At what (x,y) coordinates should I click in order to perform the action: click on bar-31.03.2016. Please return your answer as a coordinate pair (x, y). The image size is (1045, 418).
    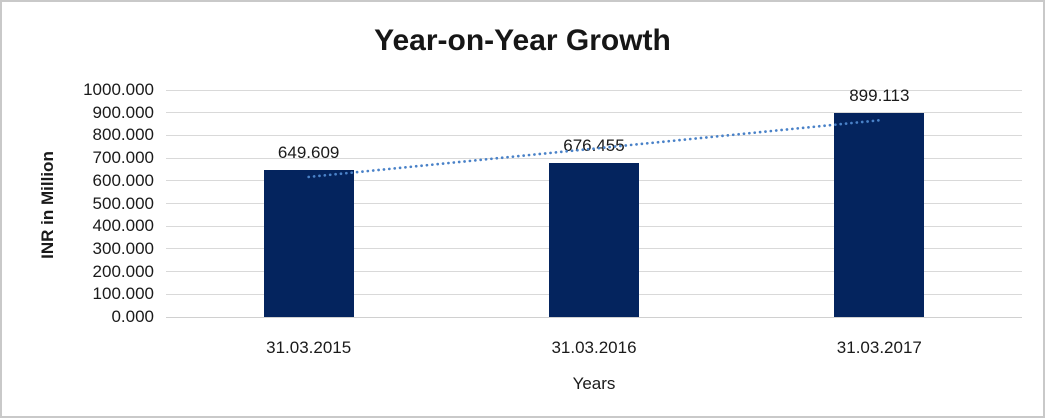
    Looking at the image, I should click on (594, 240).